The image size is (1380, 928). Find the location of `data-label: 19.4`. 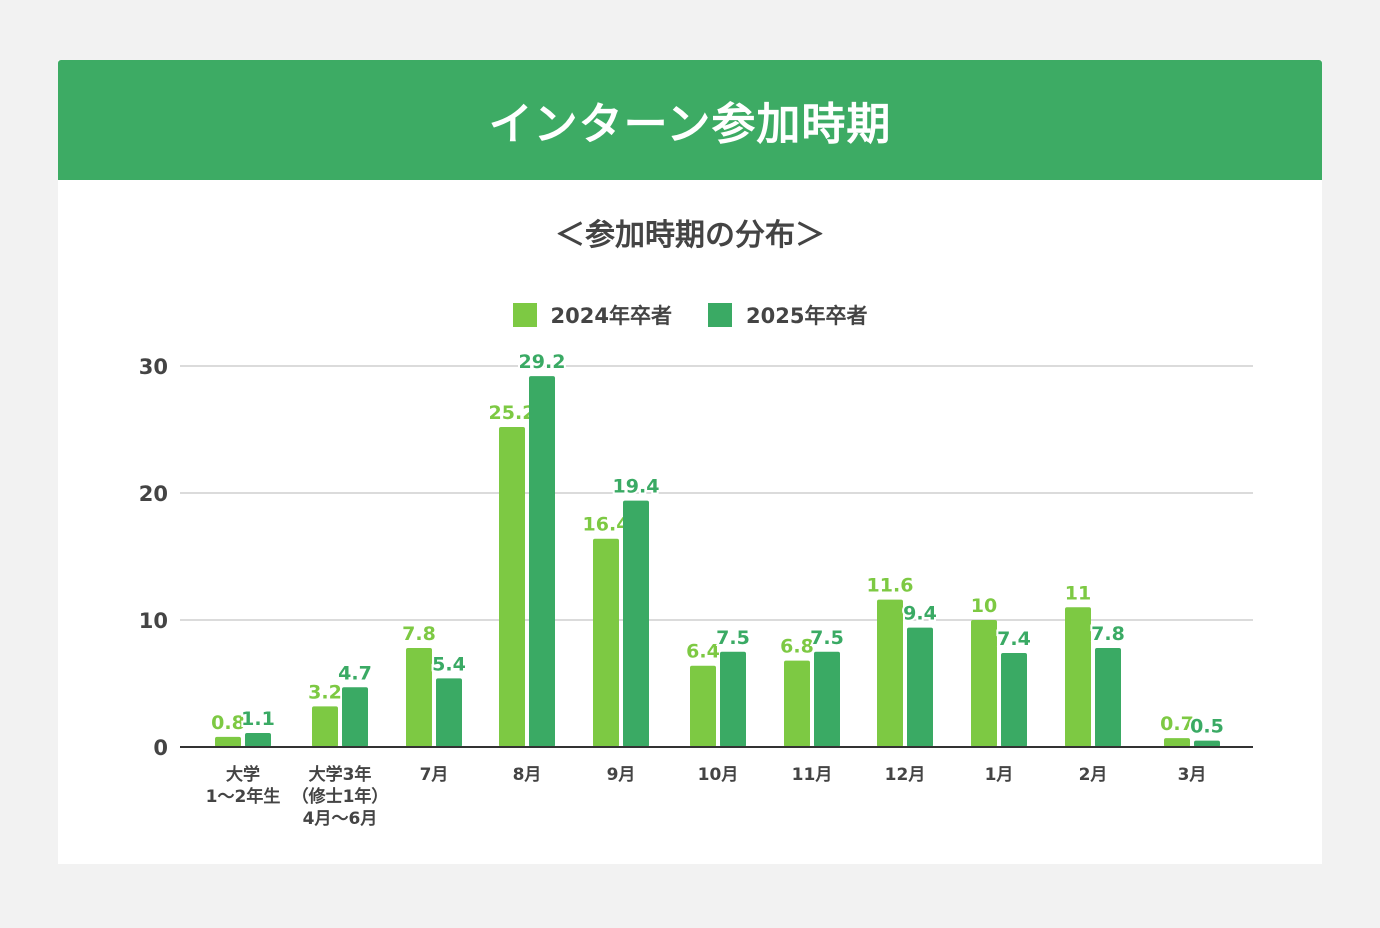

data-label: 19.4 is located at coordinates (636, 487).